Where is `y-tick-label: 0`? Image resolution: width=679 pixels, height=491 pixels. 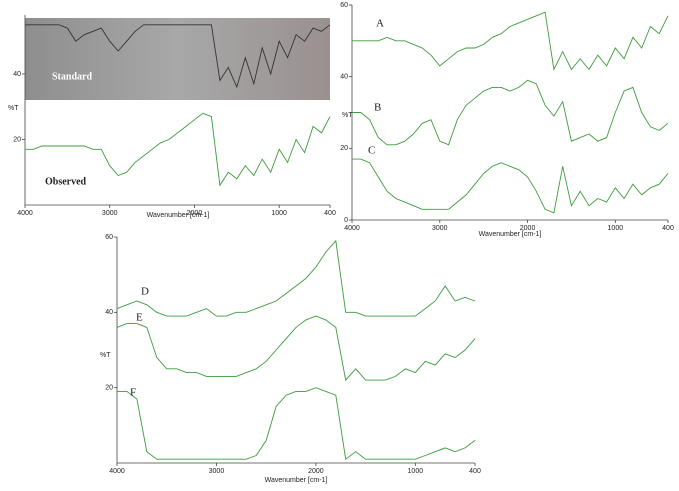 y-tick-label: 0 is located at coordinates (346, 220).